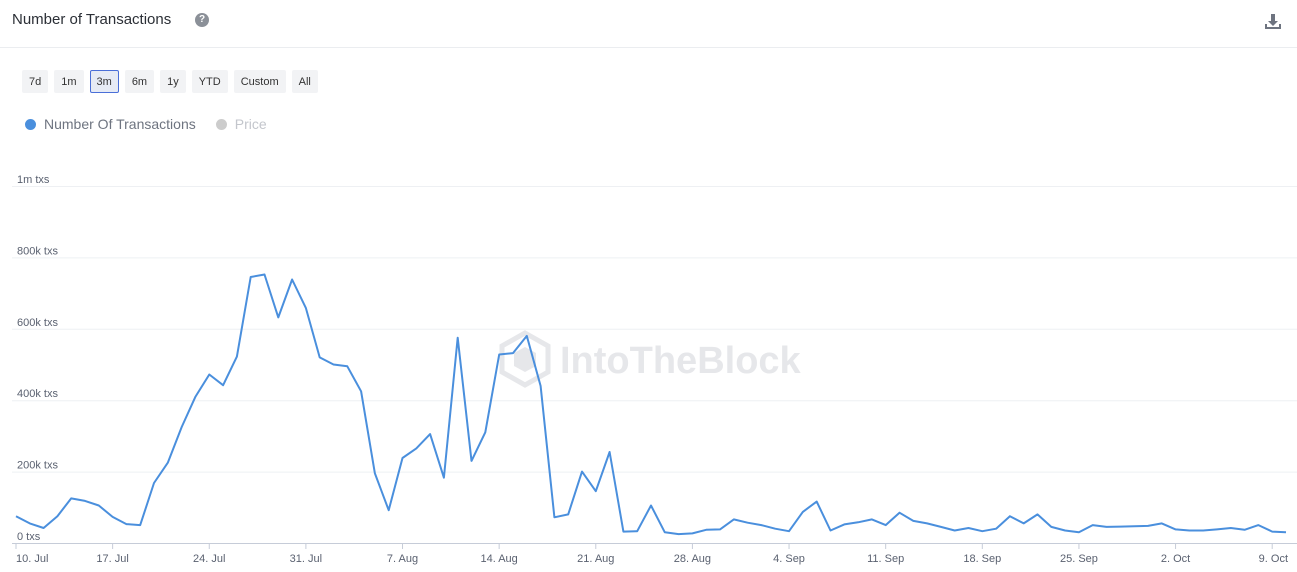 The image size is (1297, 572). What do you see at coordinates (644, 546) in the screenshot?
I see `x-axis-ticks` at bounding box center [644, 546].